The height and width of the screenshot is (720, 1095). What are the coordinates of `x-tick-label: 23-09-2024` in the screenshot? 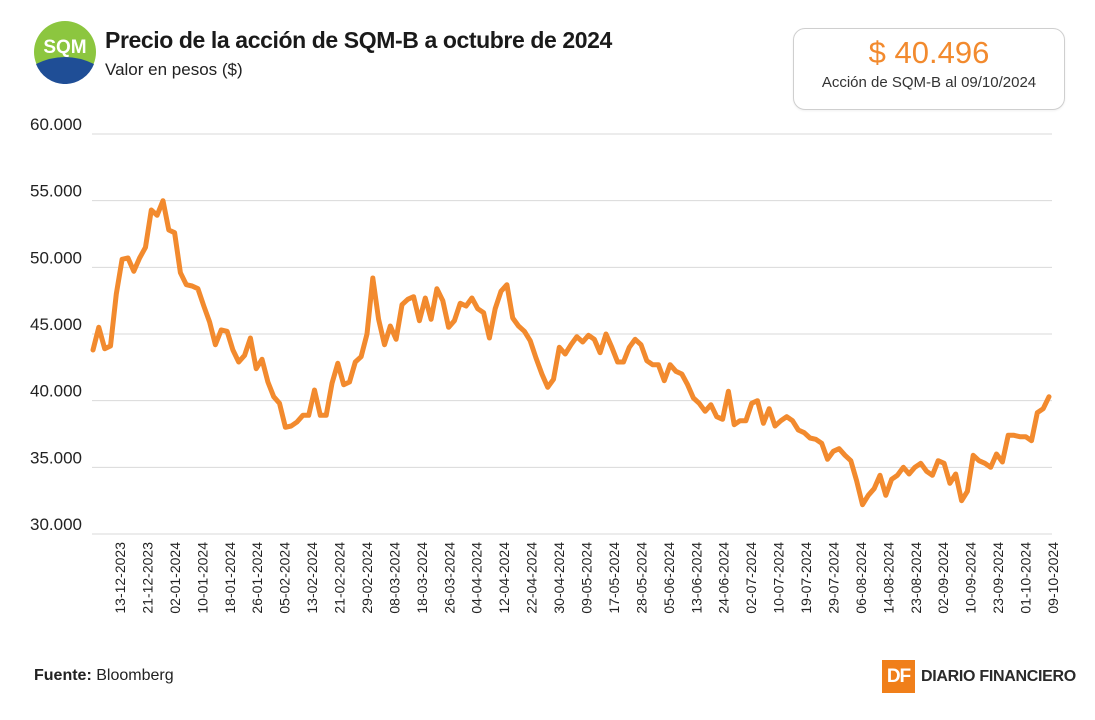 It's located at (998, 578).